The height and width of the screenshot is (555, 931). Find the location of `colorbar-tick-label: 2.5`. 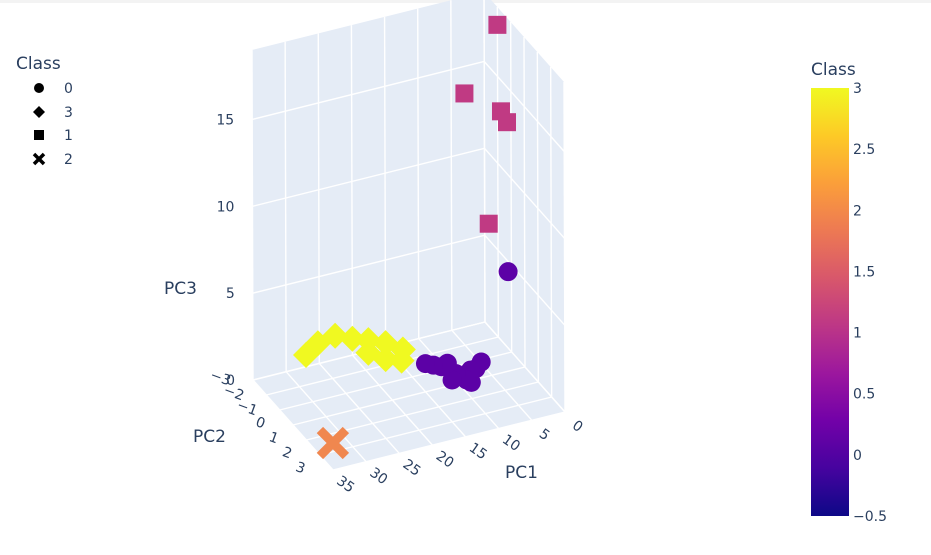

colorbar-tick-label: 2.5 is located at coordinates (864, 150).